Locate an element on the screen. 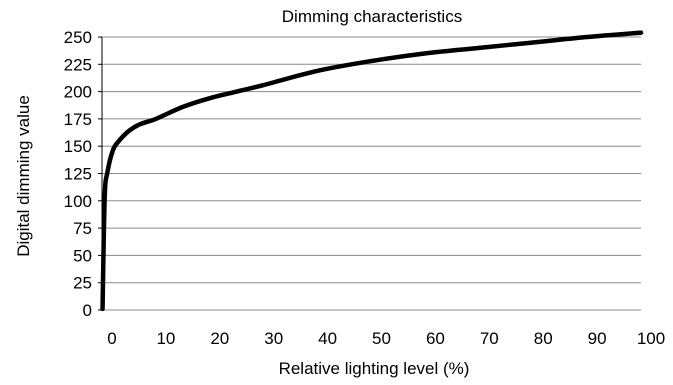  x-tick-label: 100 is located at coordinates (651, 338).